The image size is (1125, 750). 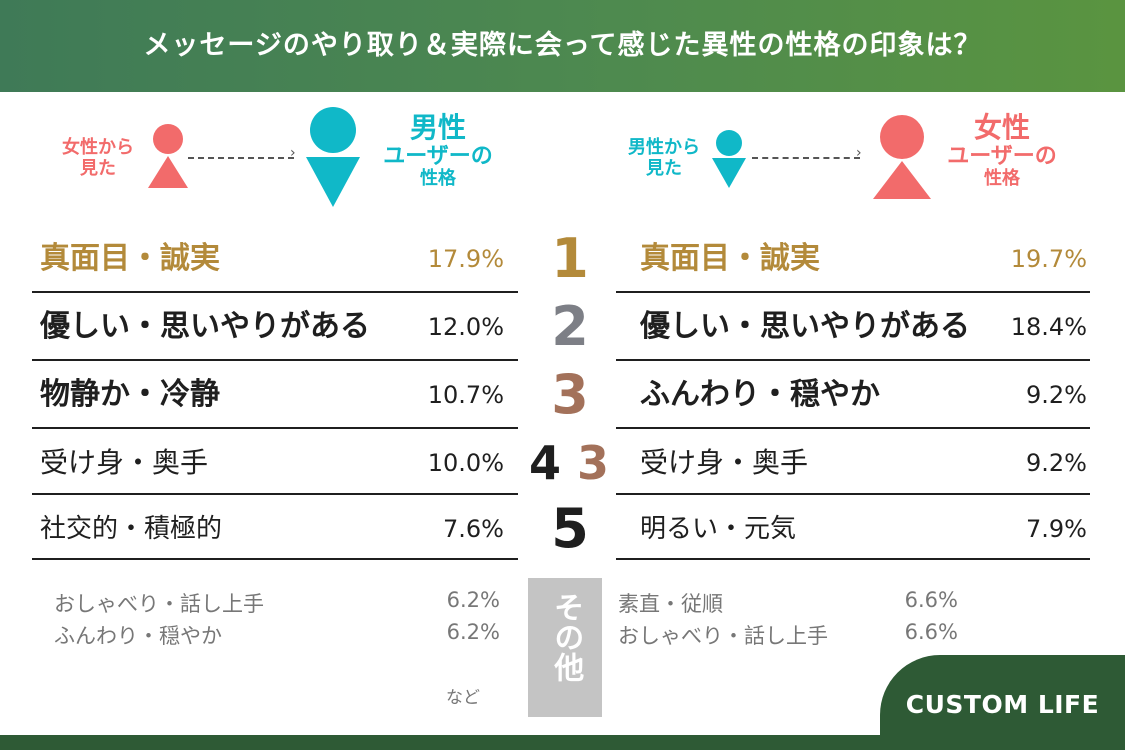 I want to click on others-box, so click(x=565, y=647).